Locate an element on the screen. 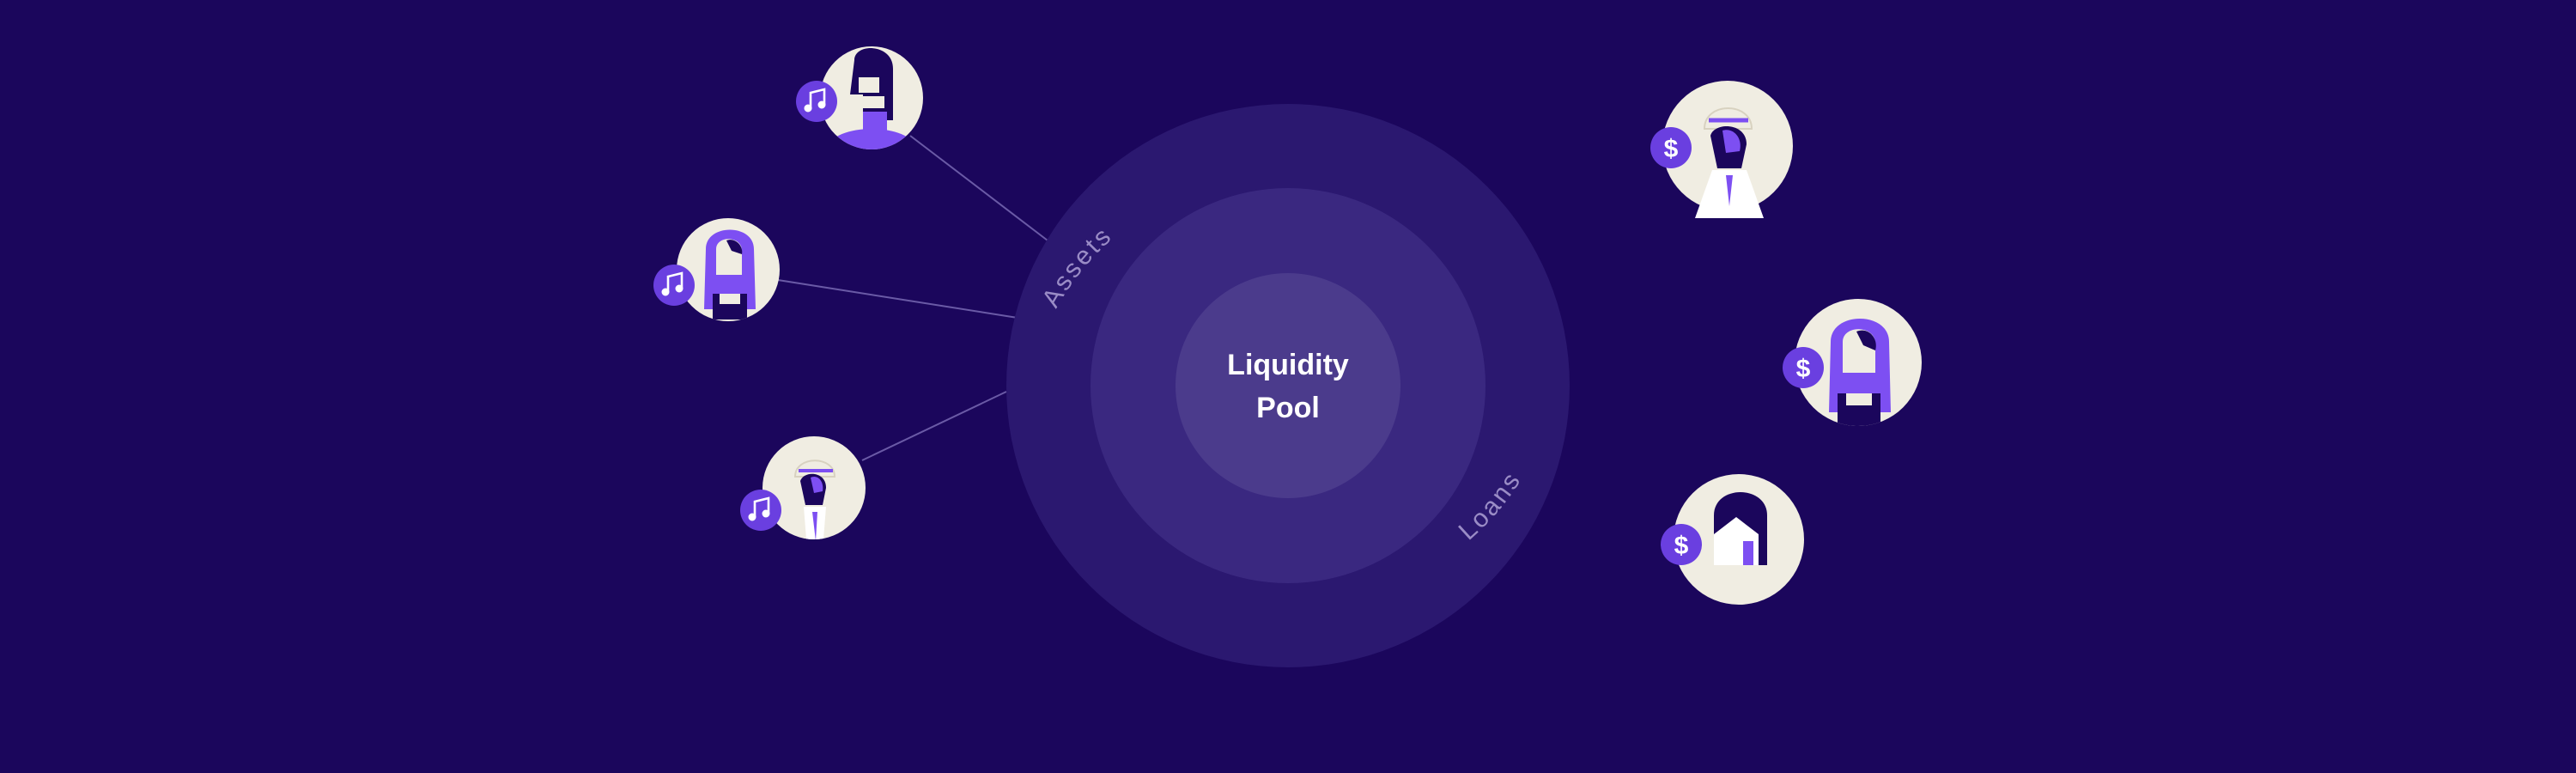 The height and width of the screenshot is (773, 2576). asset-holder-middle is located at coordinates (716, 269).